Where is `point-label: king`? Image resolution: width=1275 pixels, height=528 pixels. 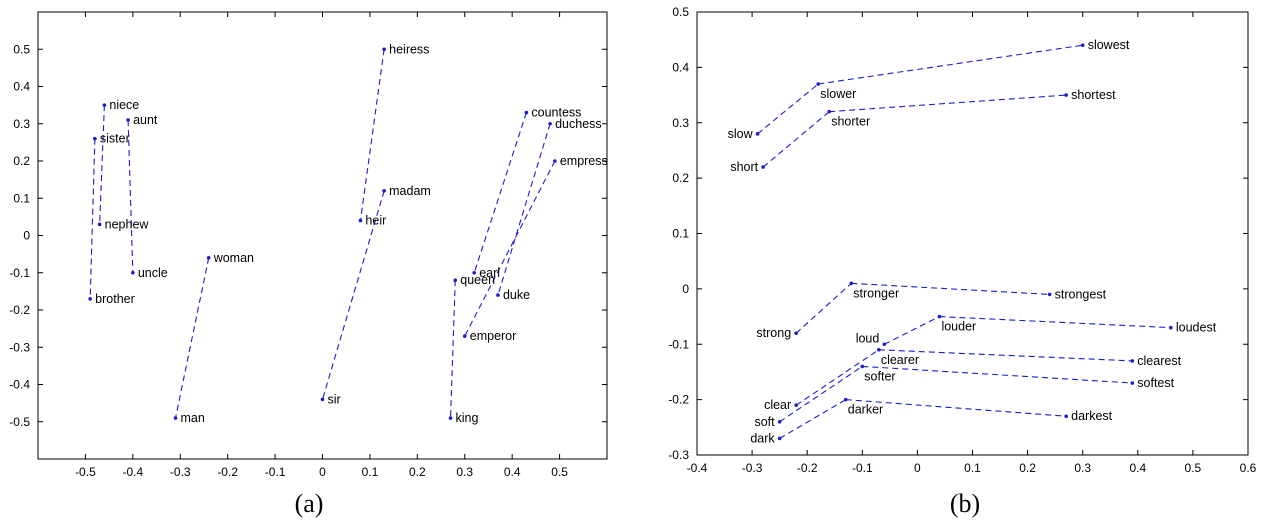
point-label: king is located at coordinates (467, 418).